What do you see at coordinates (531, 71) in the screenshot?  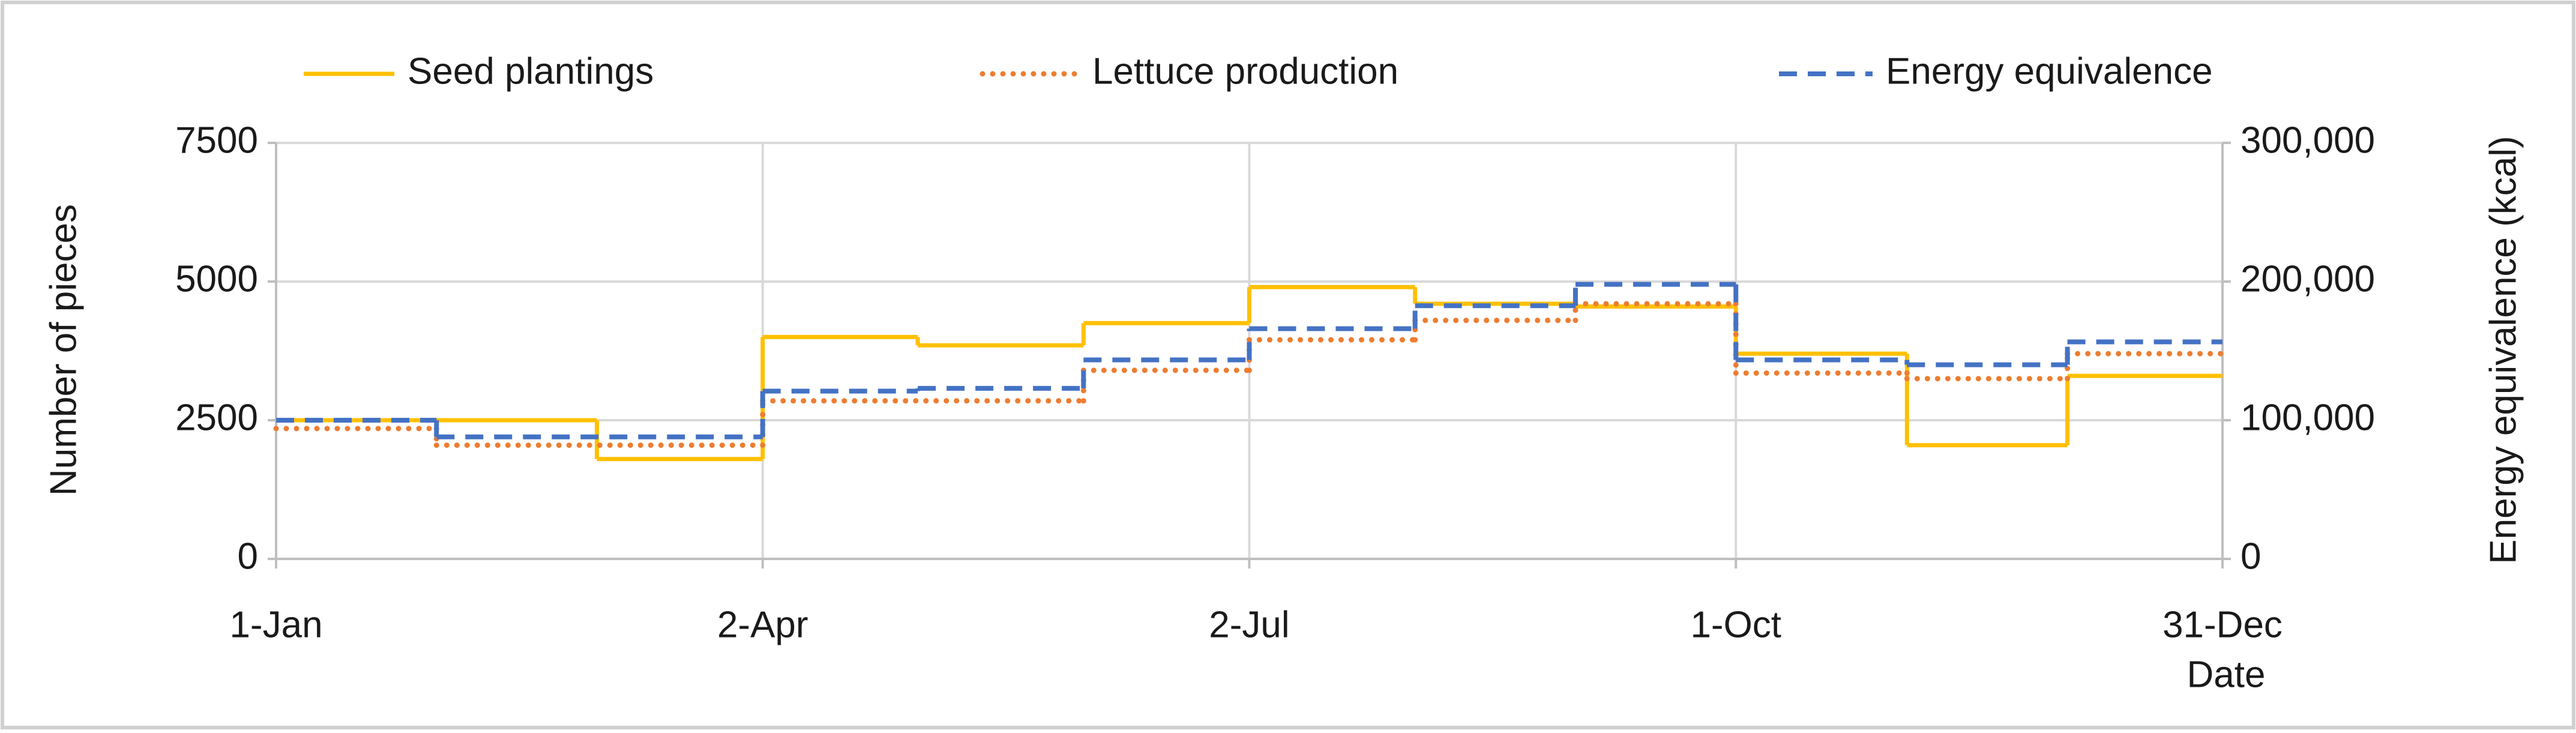 I see `legend-label: Seed plantings` at bounding box center [531, 71].